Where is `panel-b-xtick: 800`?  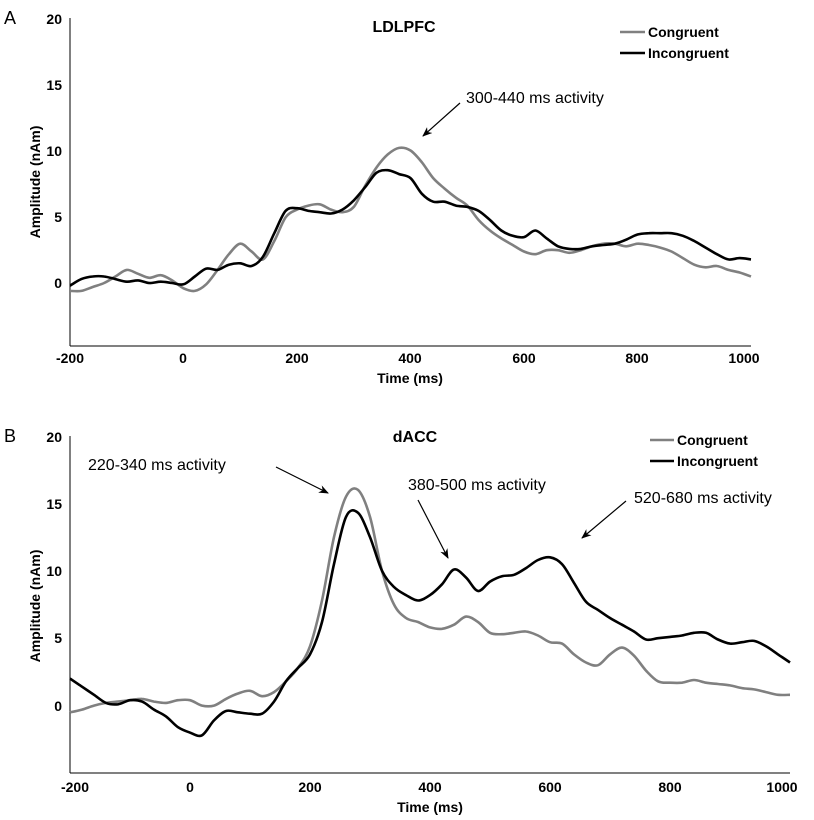 panel-b-xtick: 800 is located at coordinates (670, 787).